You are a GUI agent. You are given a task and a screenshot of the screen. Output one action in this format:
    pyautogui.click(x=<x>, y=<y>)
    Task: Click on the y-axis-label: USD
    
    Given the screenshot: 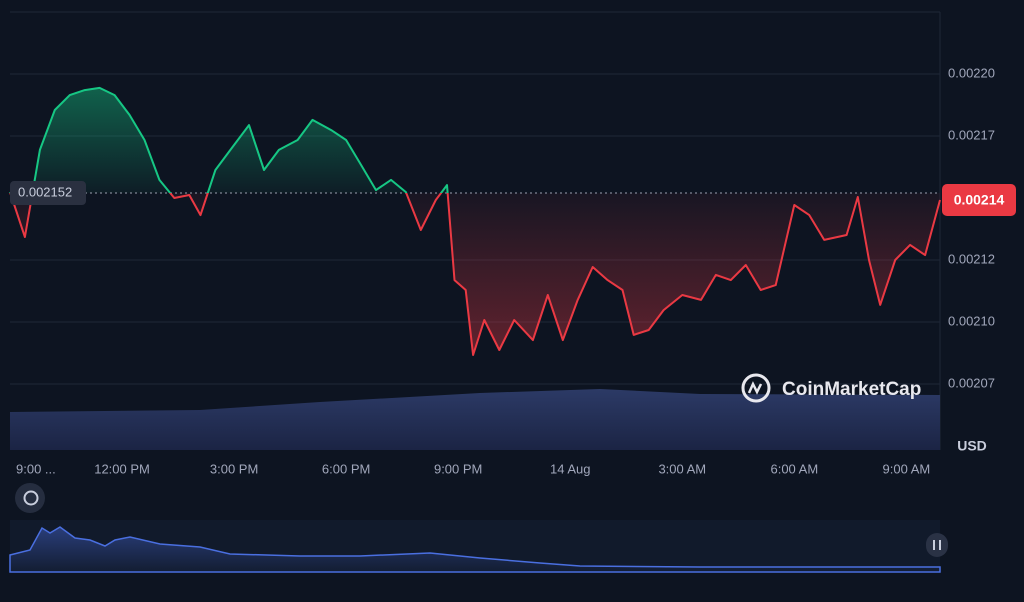 What is the action you would take?
    pyautogui.click(x=972, y=446)
    